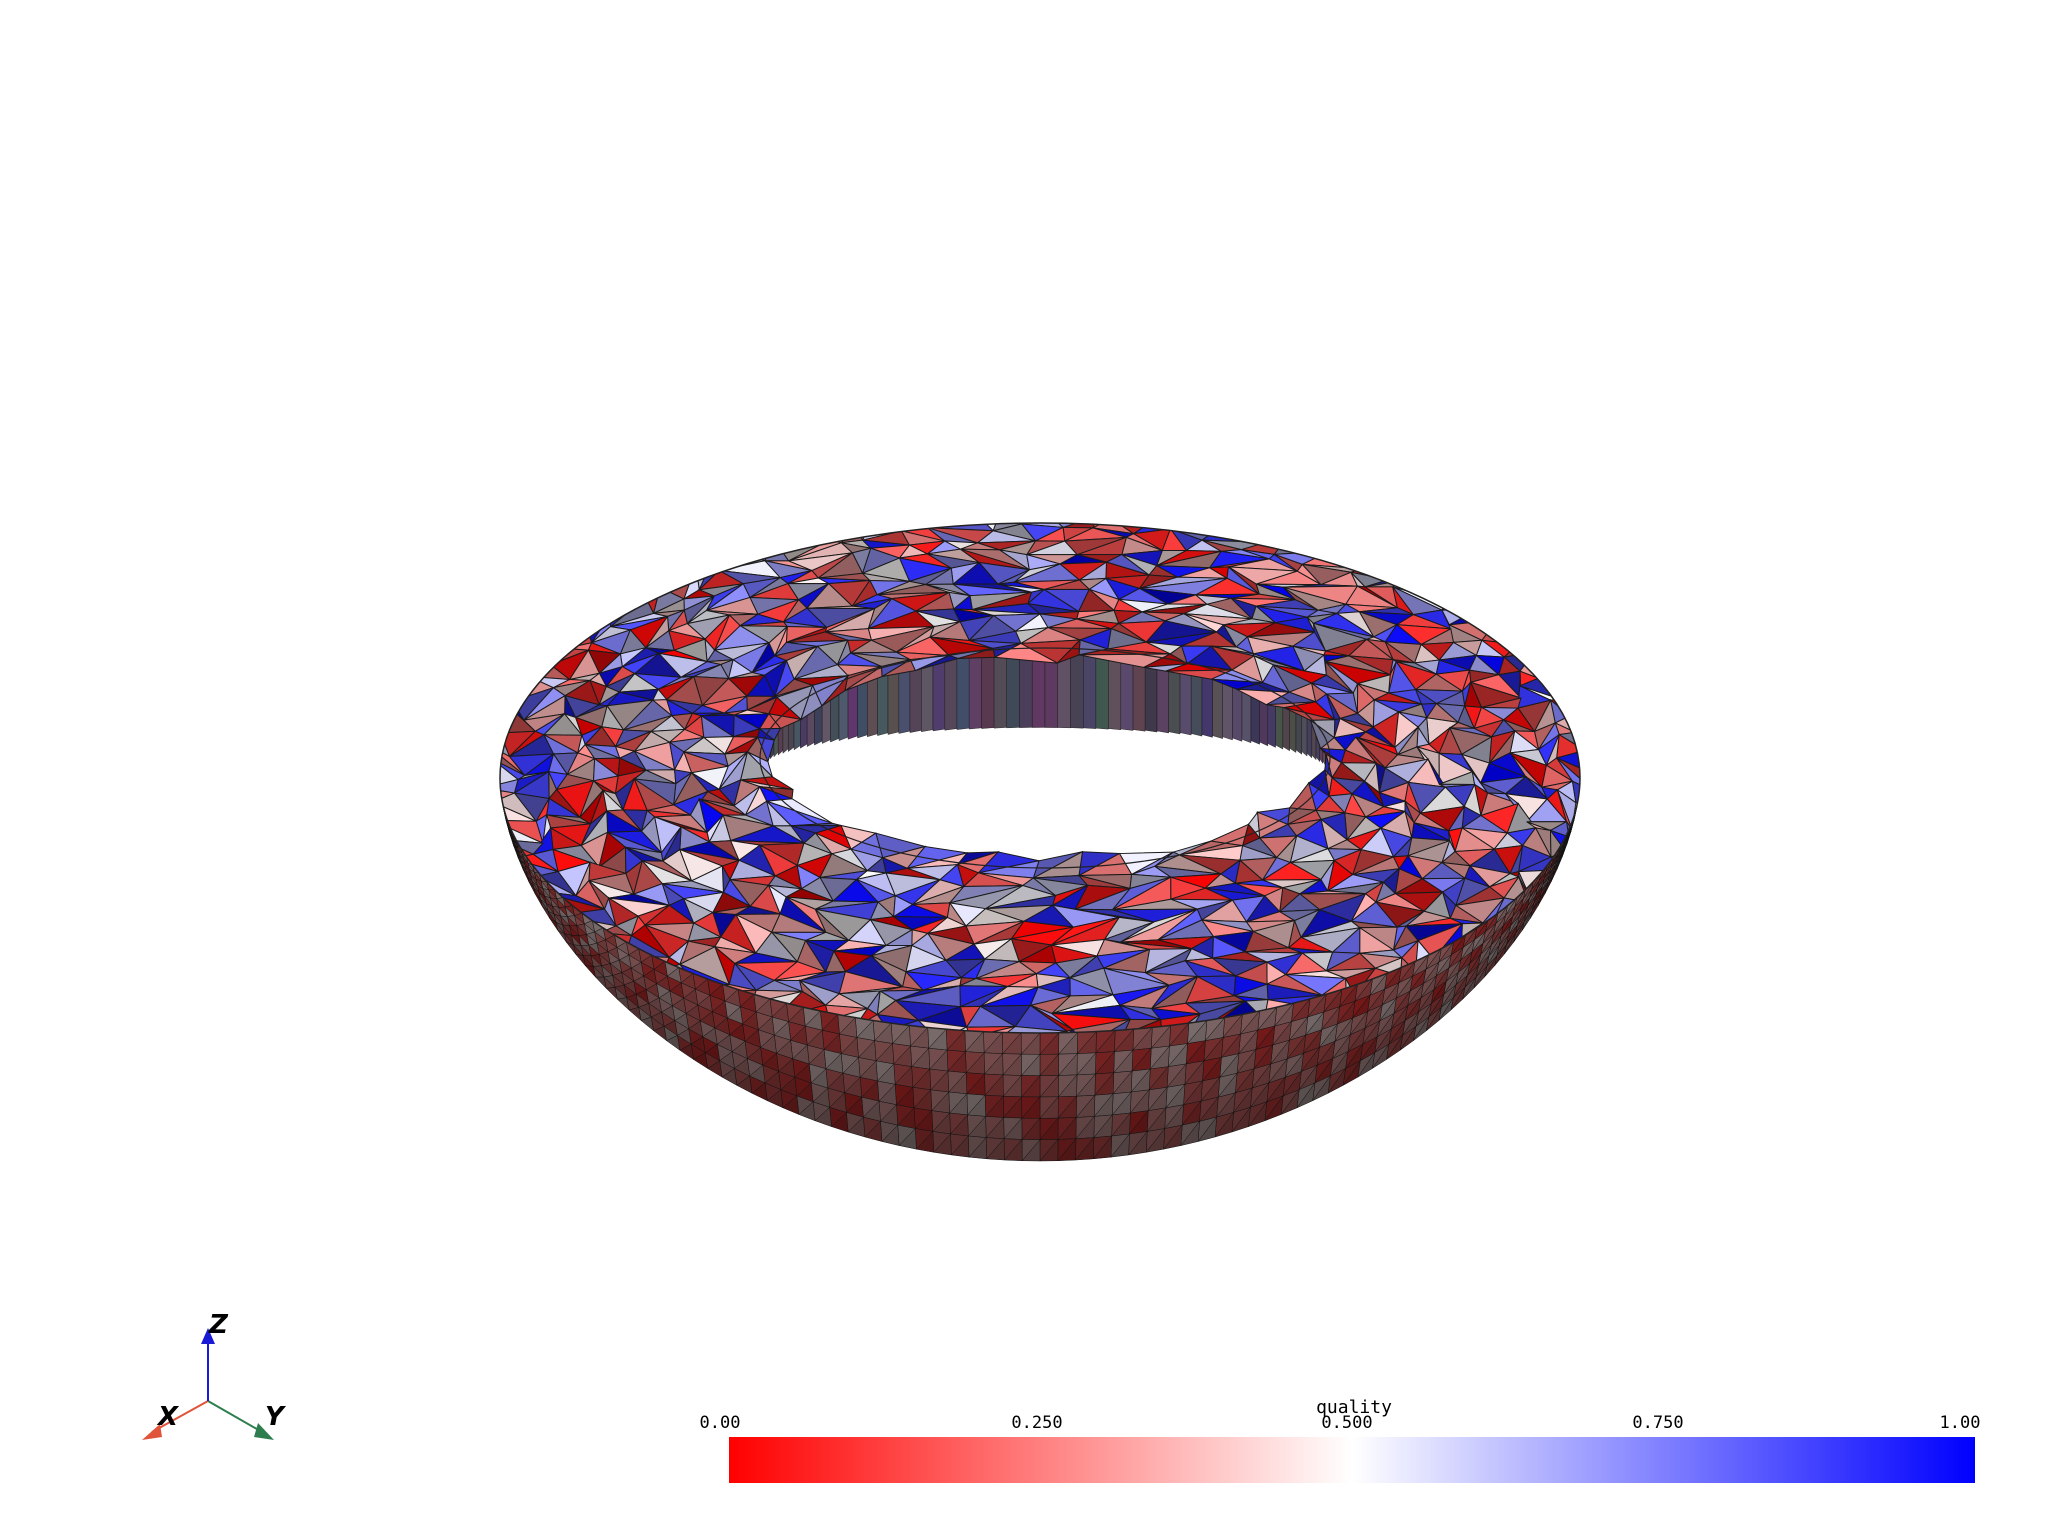 The image size is (2048, 1536). I want to click on colorbar-tick-2: 0.500, so click(1347, 1423).